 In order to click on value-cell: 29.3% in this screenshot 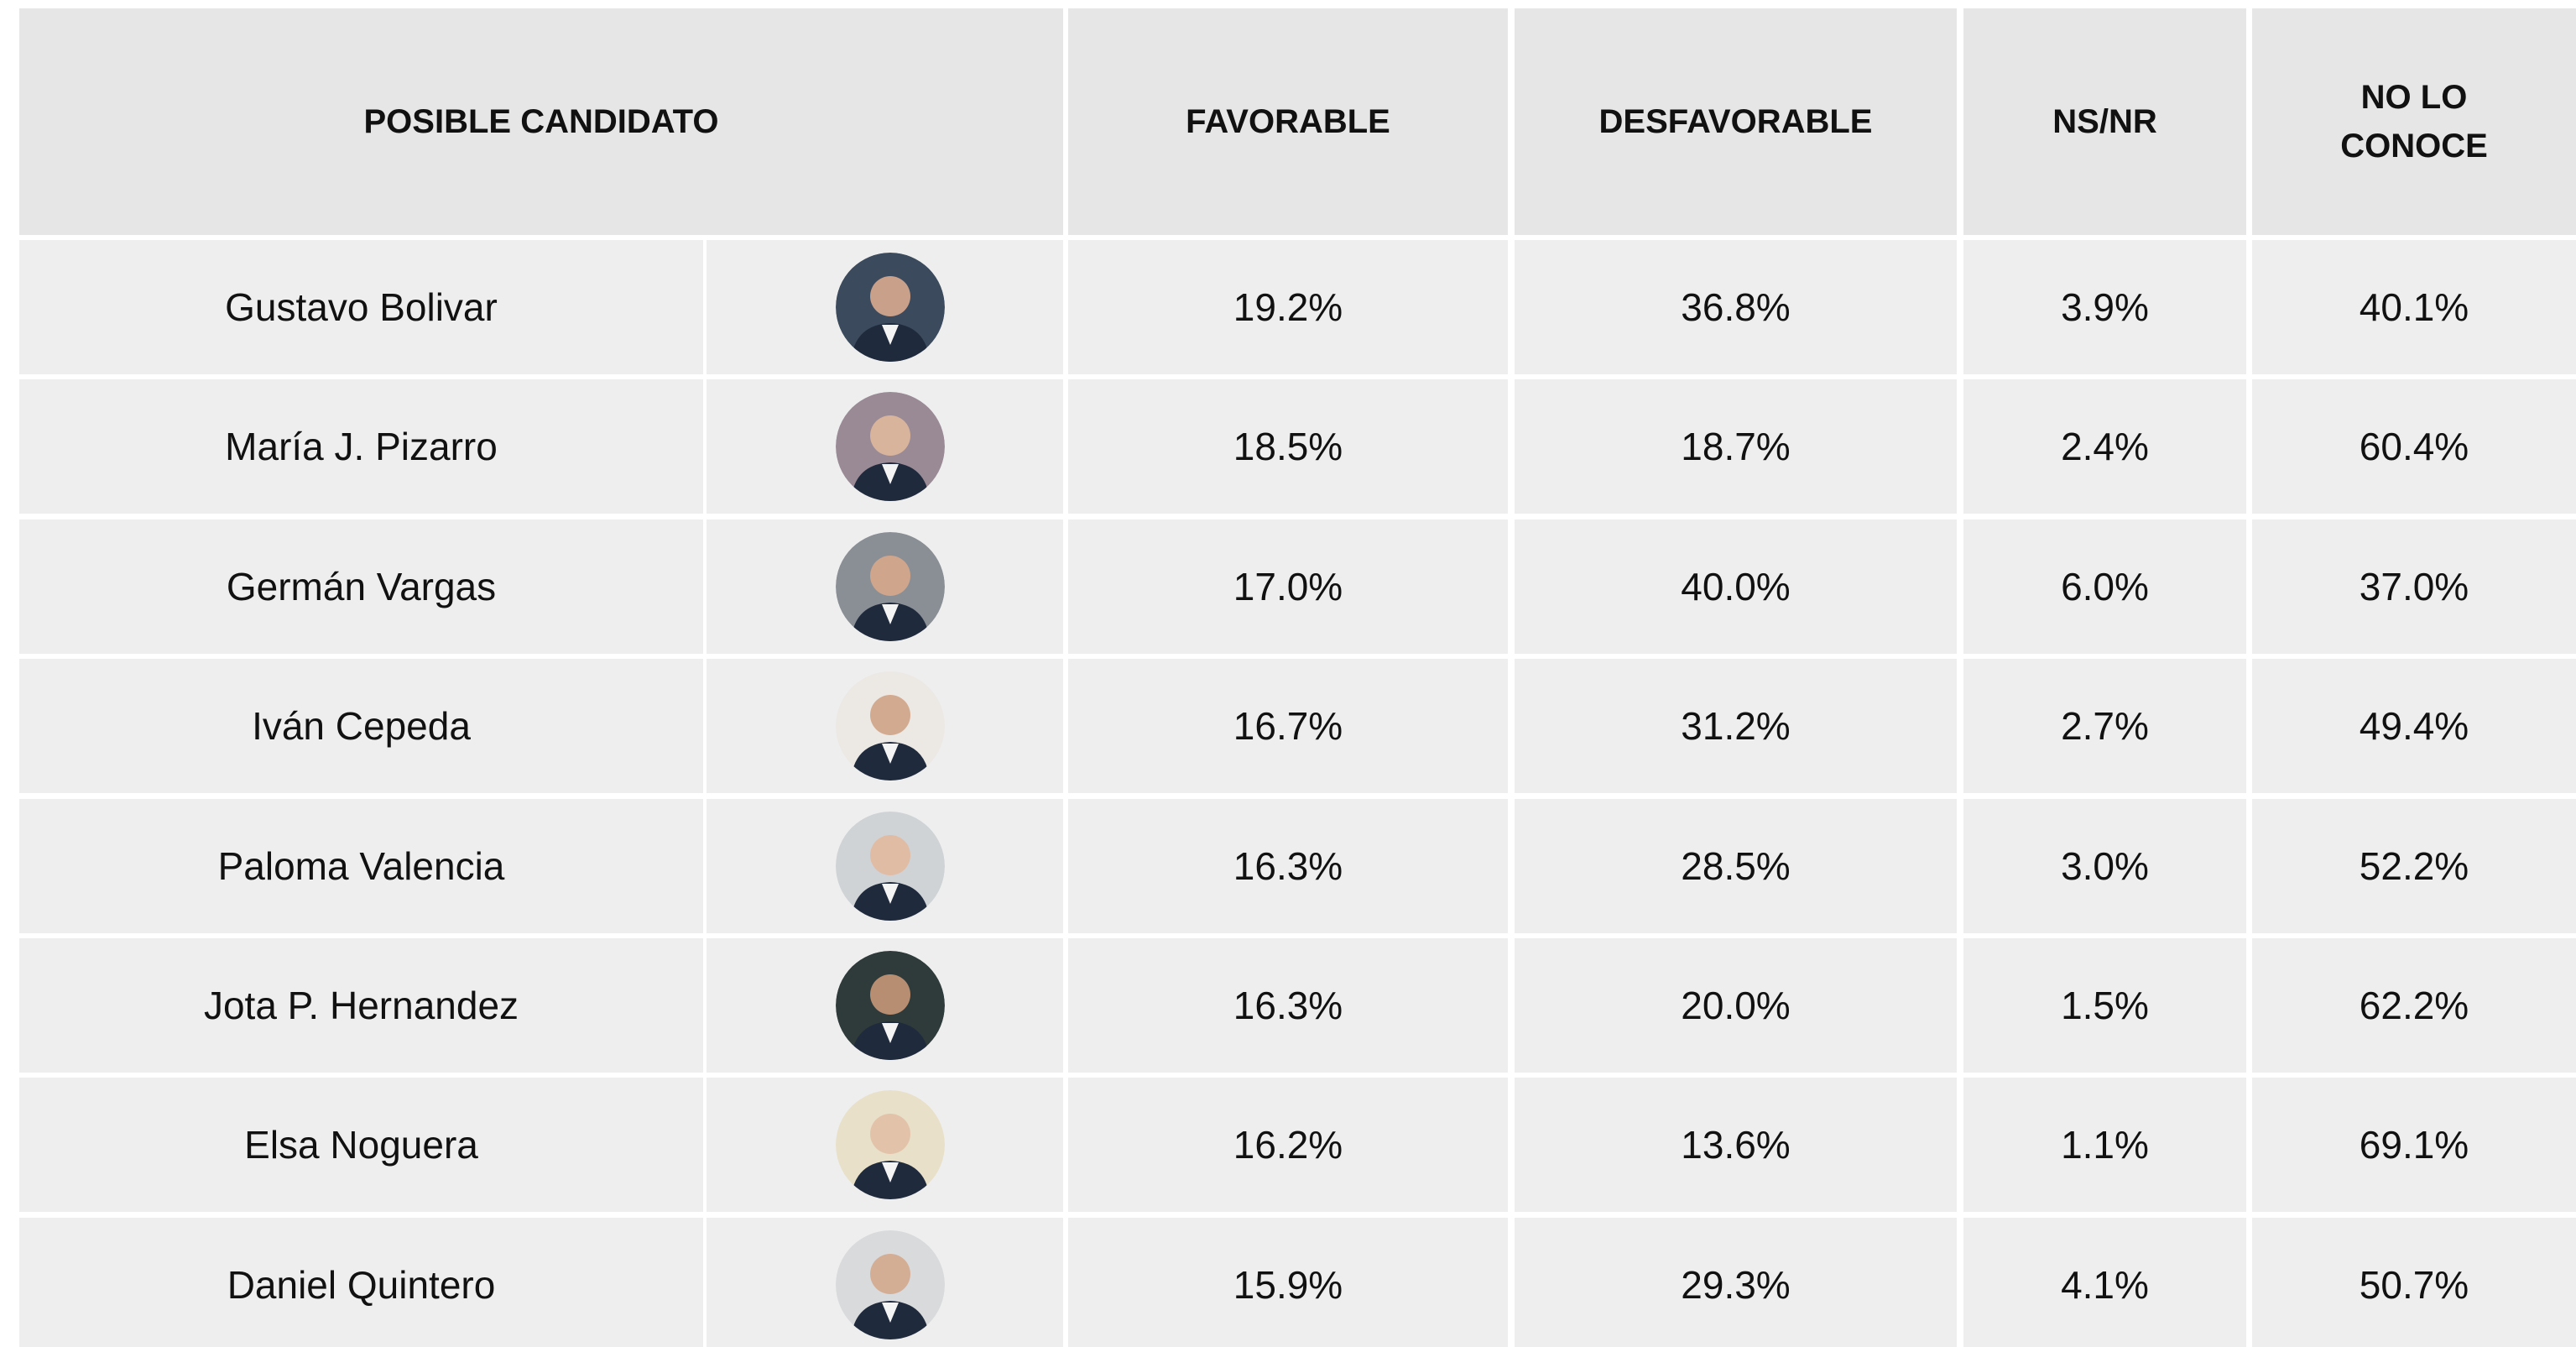, I will do `click(1736, 1282)`.